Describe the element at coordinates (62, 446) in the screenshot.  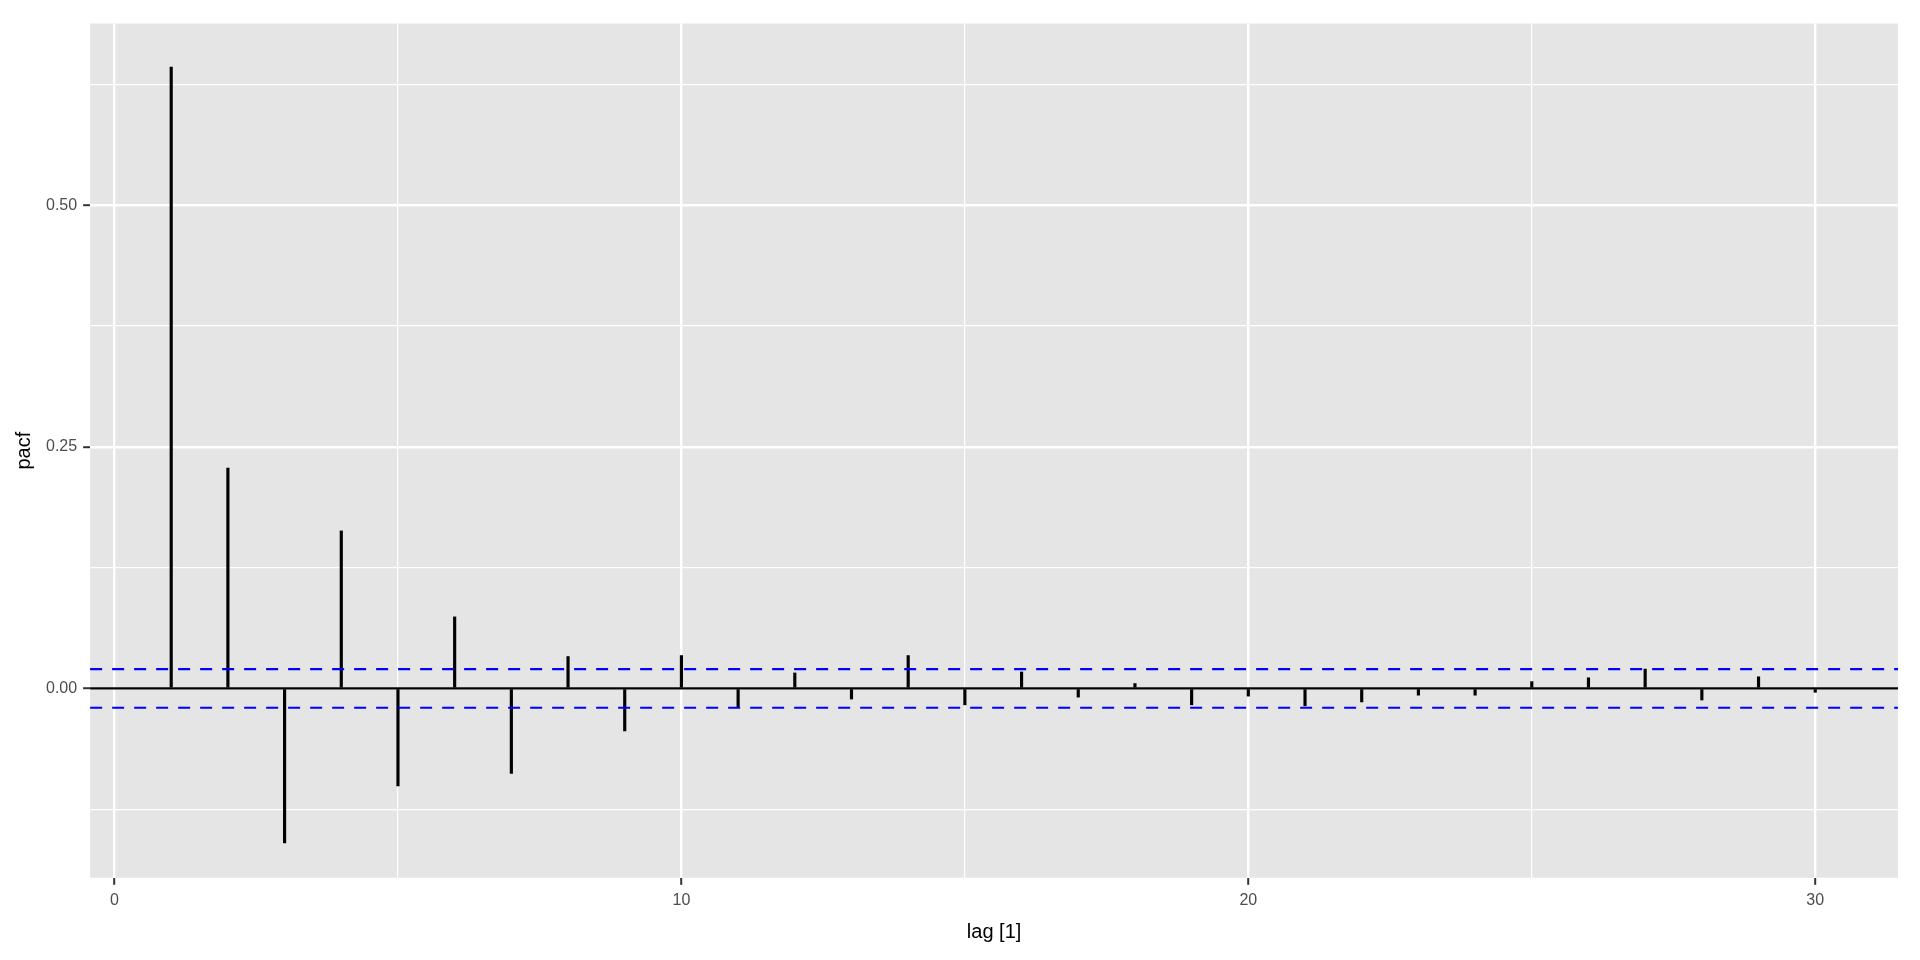
I see `y-tick-label: 0.25` at that location.